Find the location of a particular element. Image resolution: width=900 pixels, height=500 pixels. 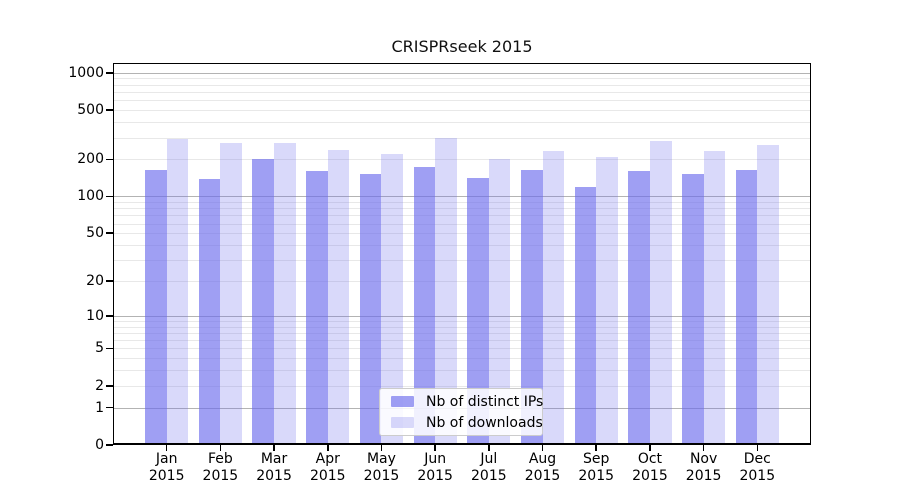

legend-swatch-downloads is located at coordinates (402, 422).